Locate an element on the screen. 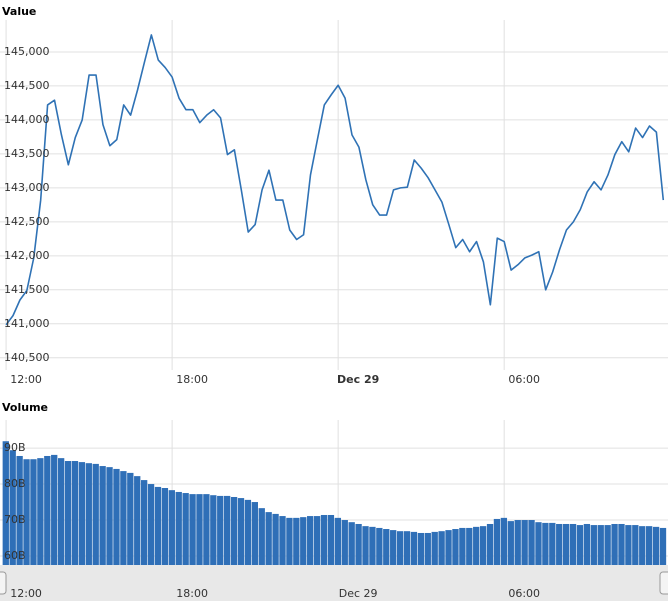  chart-title: Value is located at coordinates (19, 11).